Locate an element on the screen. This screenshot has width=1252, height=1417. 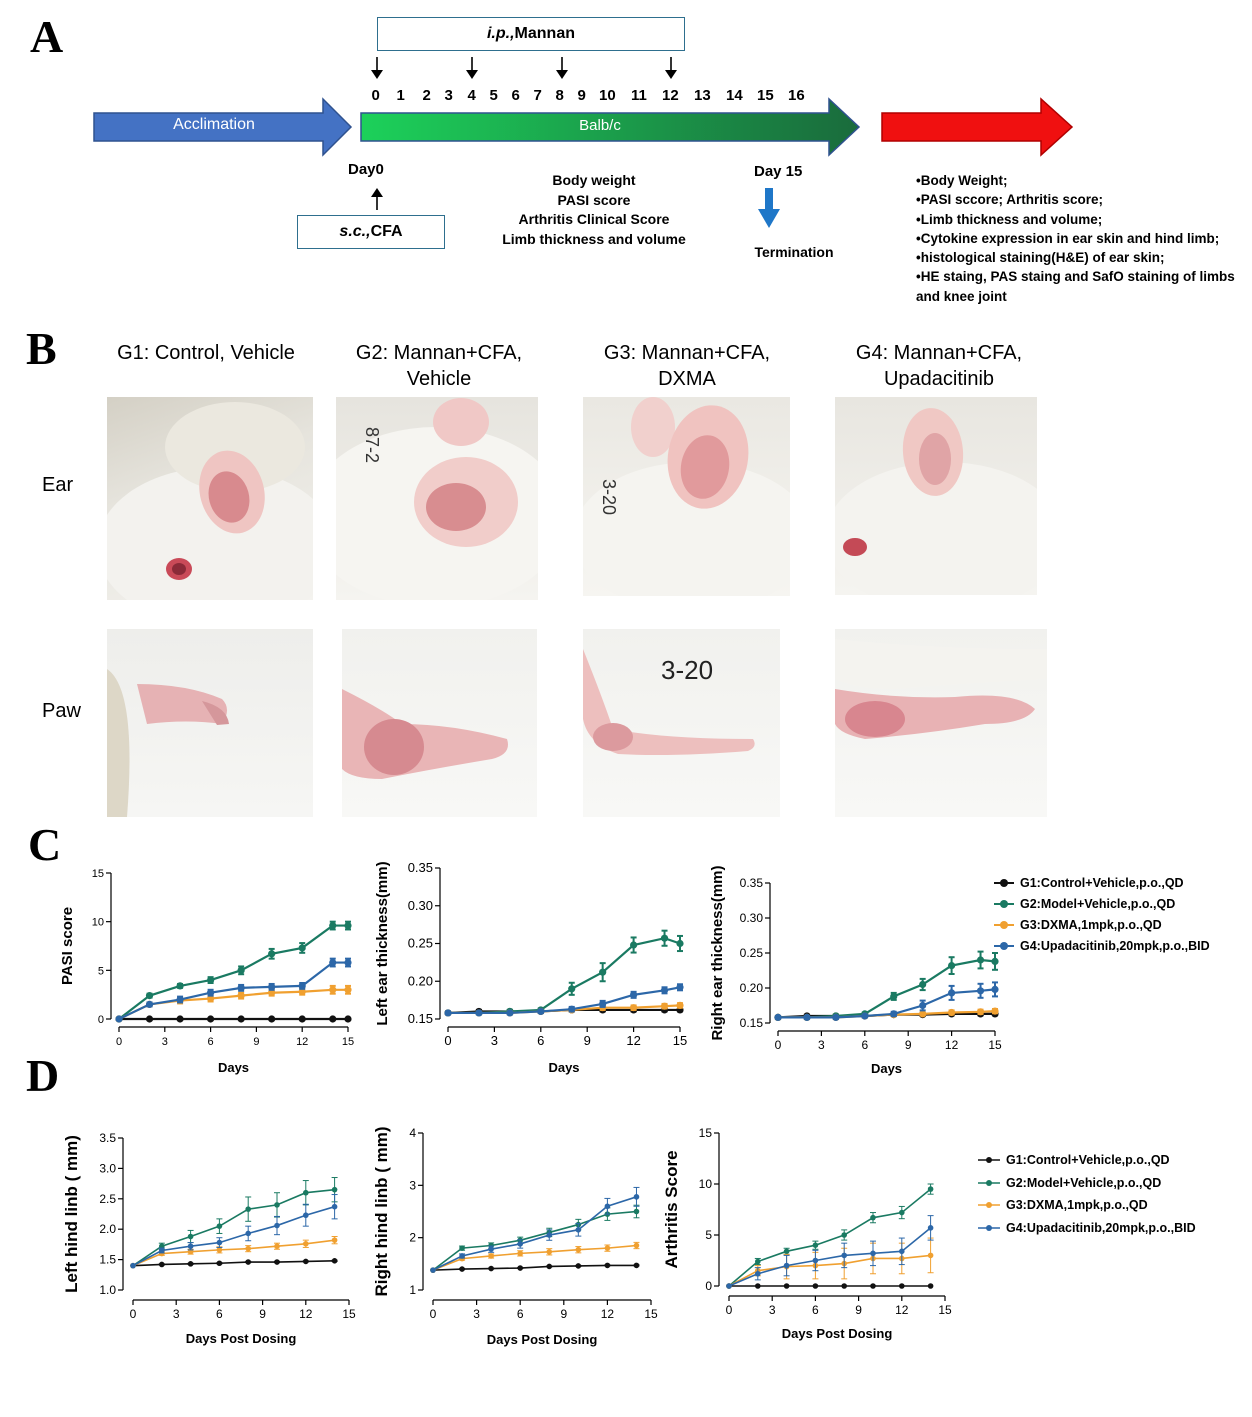
y-tick-label: 0.35 is located at coordinates (420, 867).